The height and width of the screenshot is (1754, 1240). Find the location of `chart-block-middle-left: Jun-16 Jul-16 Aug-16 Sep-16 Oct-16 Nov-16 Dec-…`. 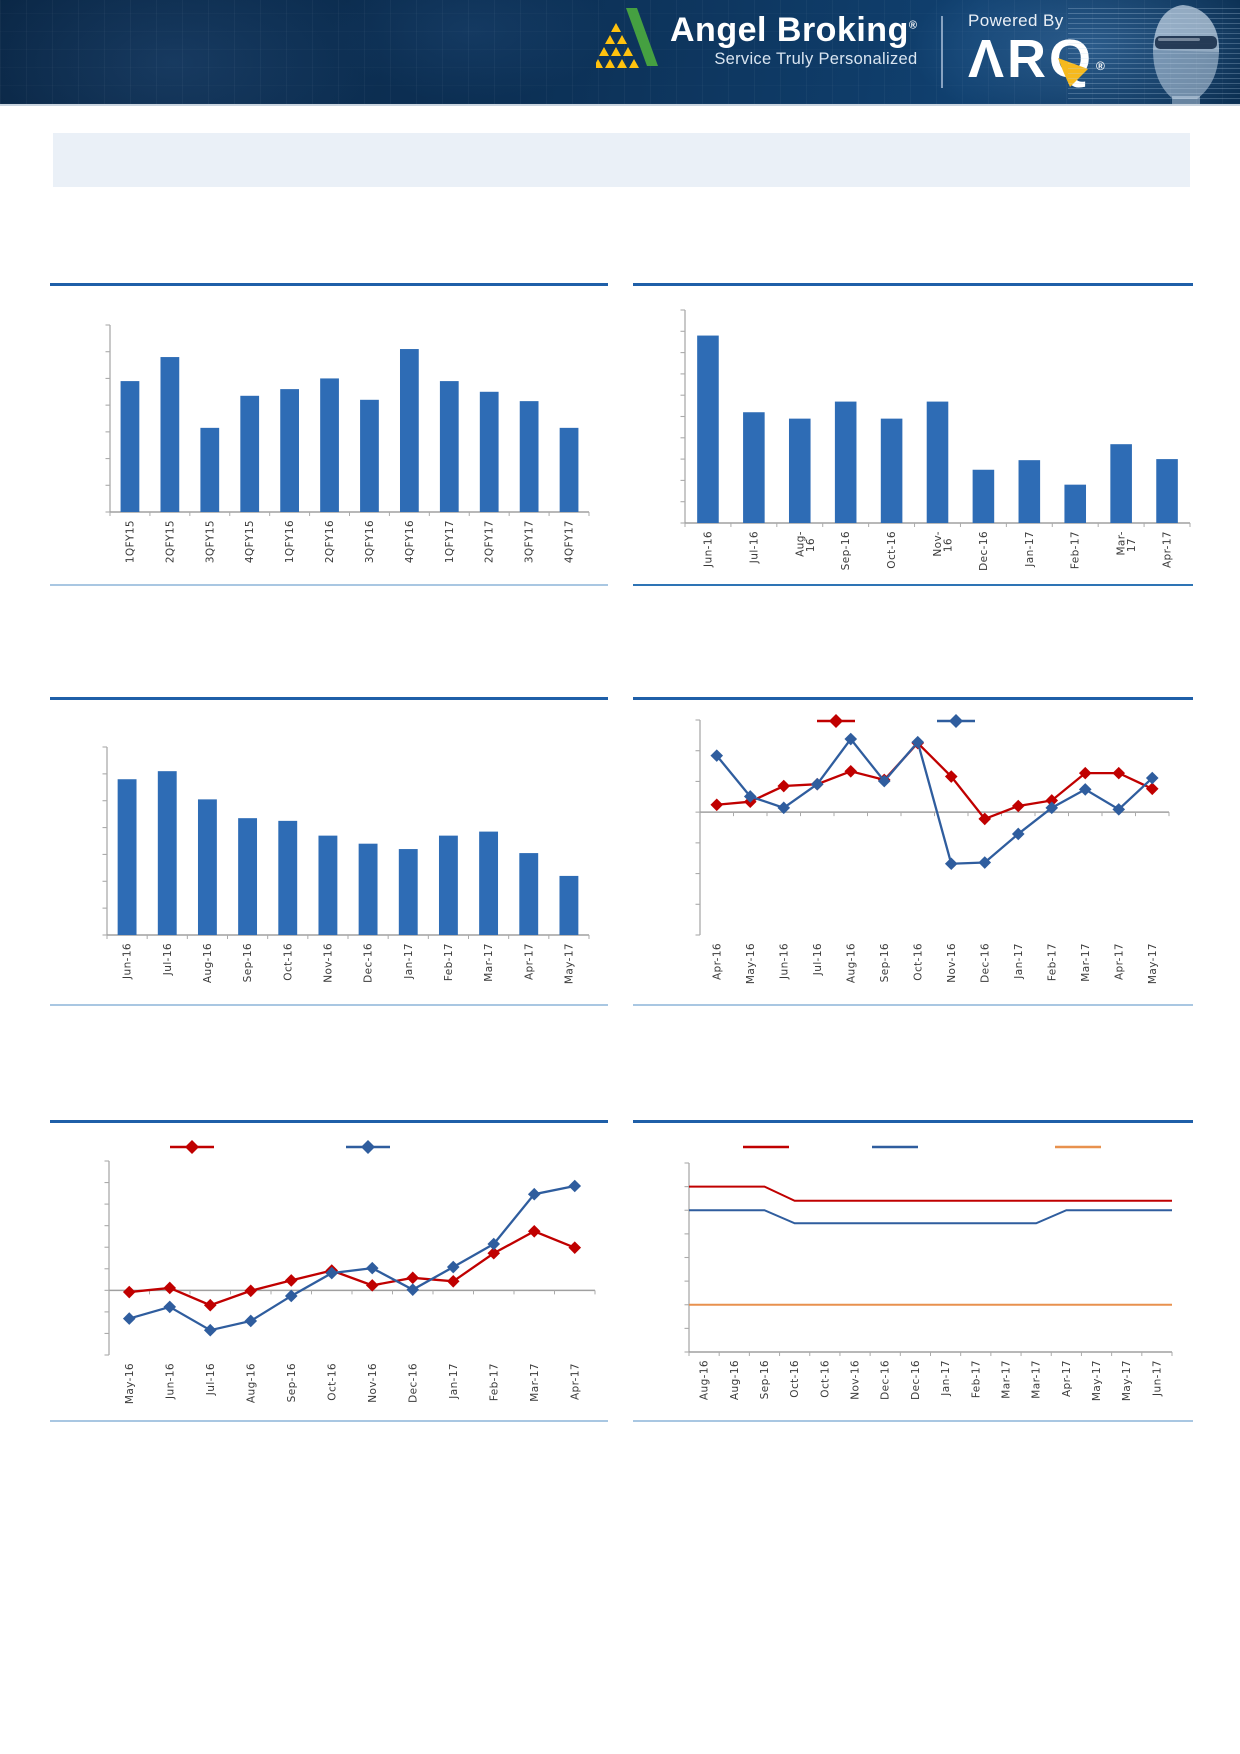

chart-block-middle-left: Jun-16 Jul-16 Aug-16 Sep-16 Oct-16 Nov-16 Dec-… is located at coordinates (329, 851).